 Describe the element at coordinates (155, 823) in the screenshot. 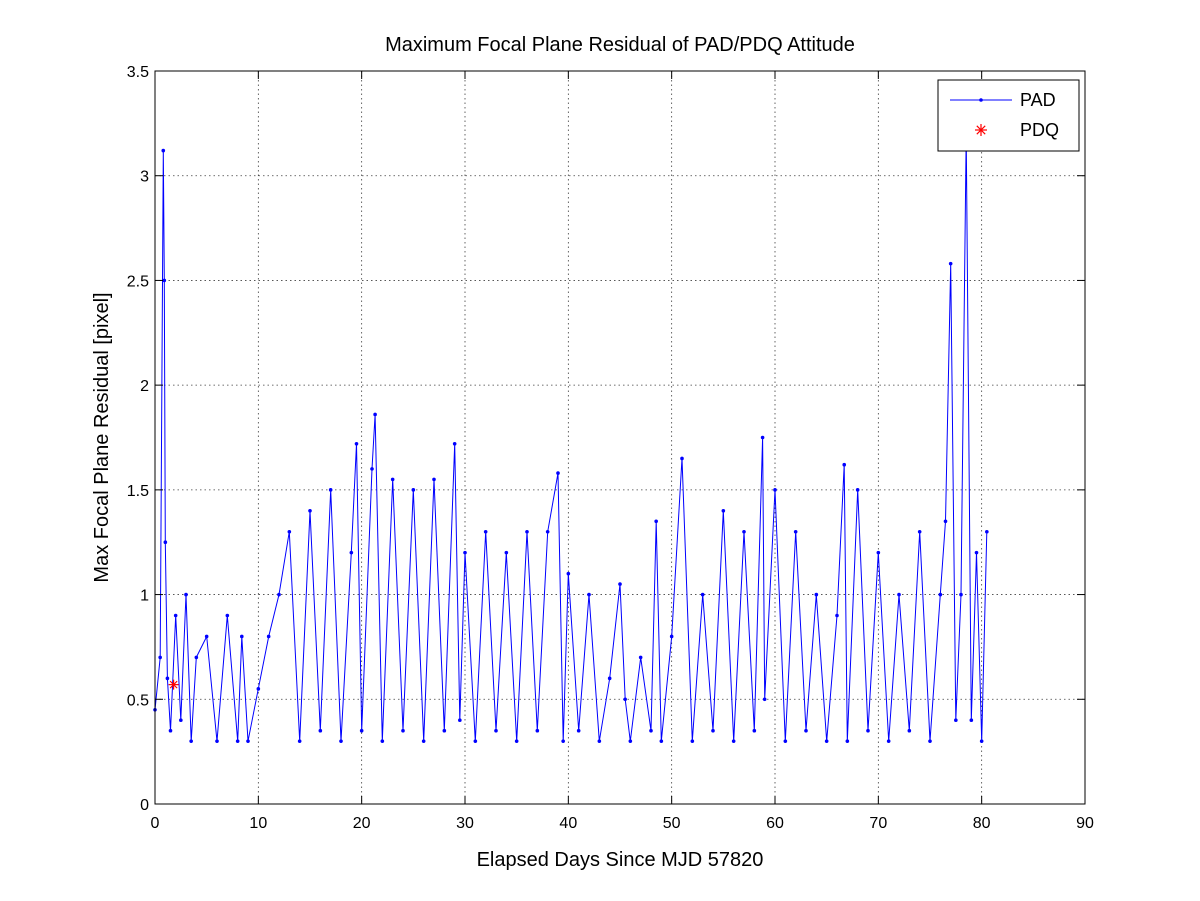

I see `x-tick-label: 0` at that location.